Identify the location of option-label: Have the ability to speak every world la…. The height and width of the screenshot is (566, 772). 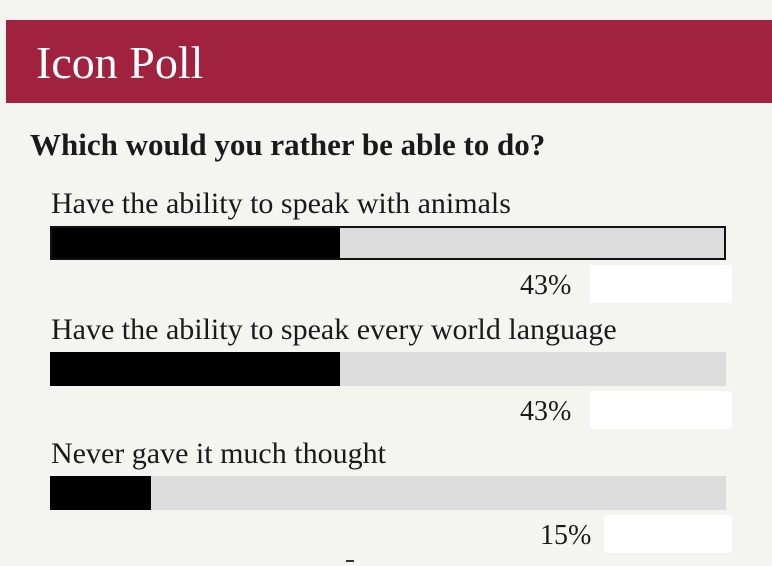
(334, 329).